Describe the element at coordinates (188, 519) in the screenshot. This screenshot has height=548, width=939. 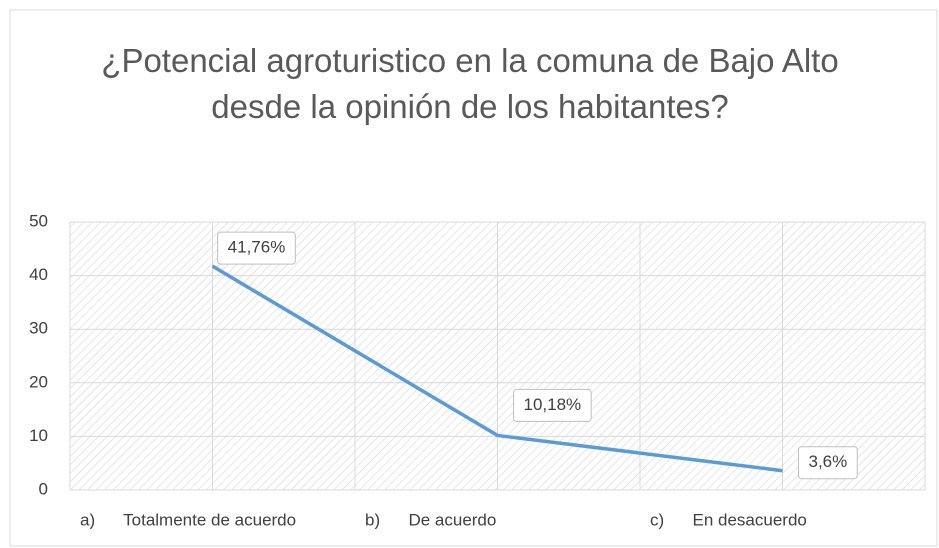
I see `x-tick-label: a) Totalmente de acuerdo` at that location.